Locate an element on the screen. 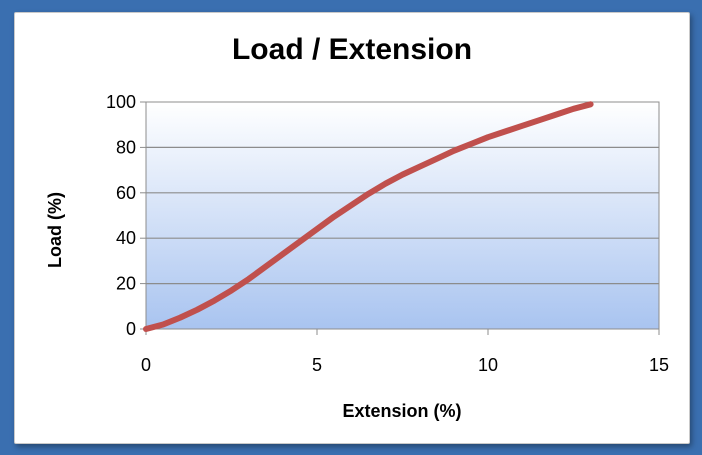  chart-title: Load / Extension is located at coordinates (352, 49).